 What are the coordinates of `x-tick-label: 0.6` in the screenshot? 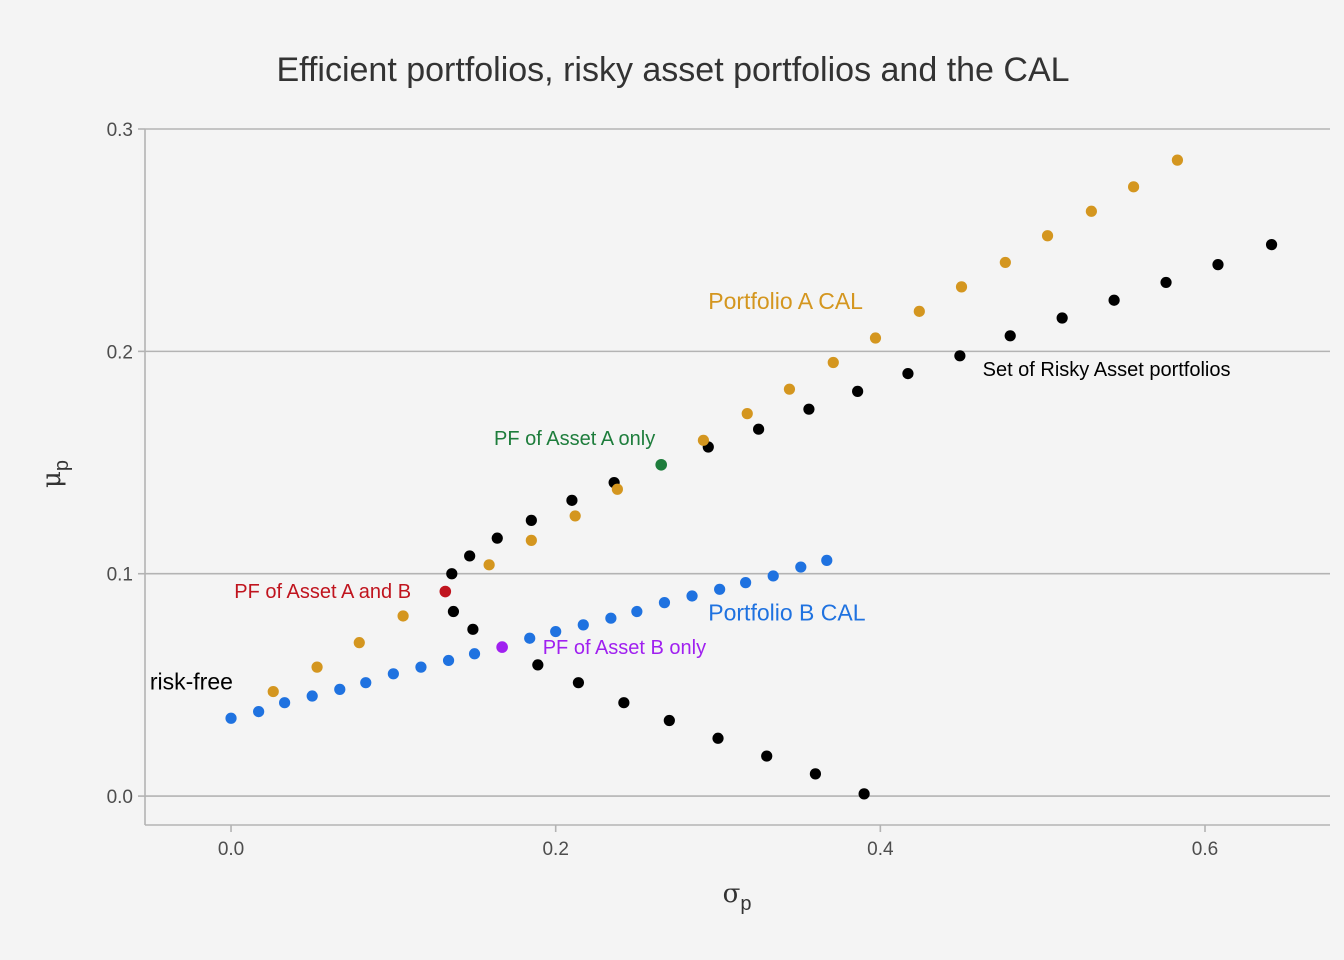 It's located at (1205, 849).